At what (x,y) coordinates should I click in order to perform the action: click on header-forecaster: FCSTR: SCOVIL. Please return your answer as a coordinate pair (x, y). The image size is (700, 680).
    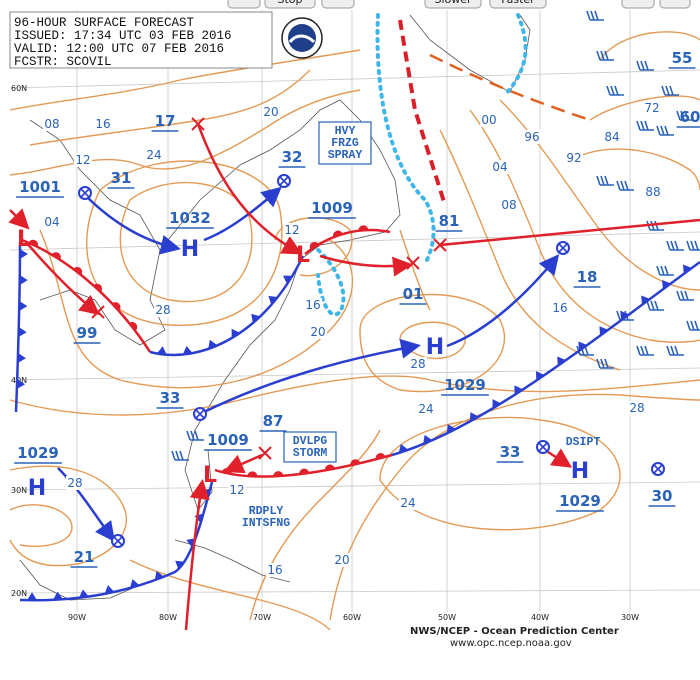
    Looking at the image, I should click on (63, 62).